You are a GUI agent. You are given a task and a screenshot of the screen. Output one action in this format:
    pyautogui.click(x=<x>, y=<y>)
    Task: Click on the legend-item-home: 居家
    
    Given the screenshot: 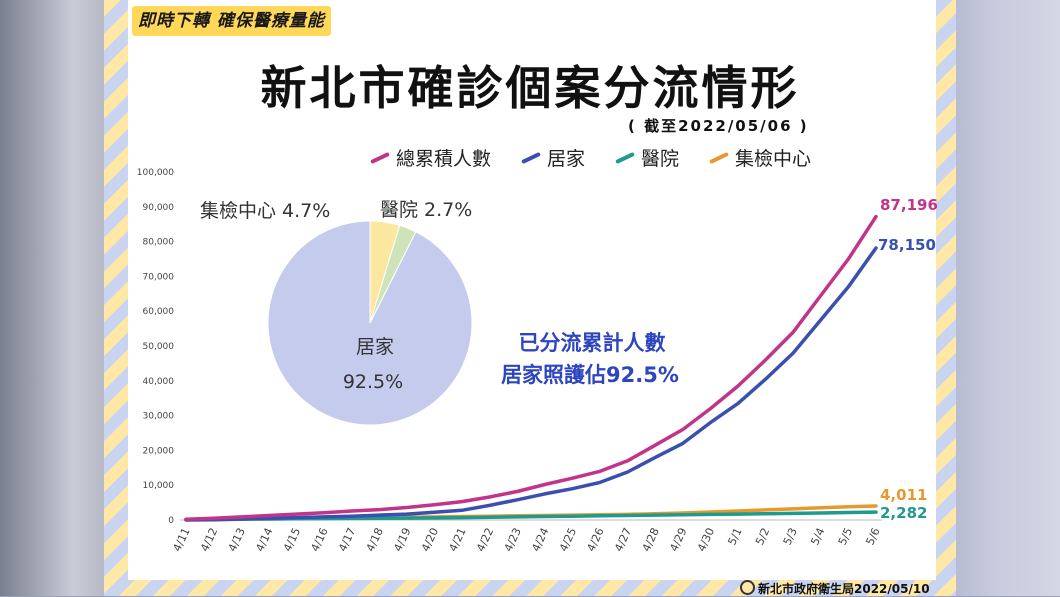 What is the action you would take?
    pyautogui.click(x=553, y=157)
    